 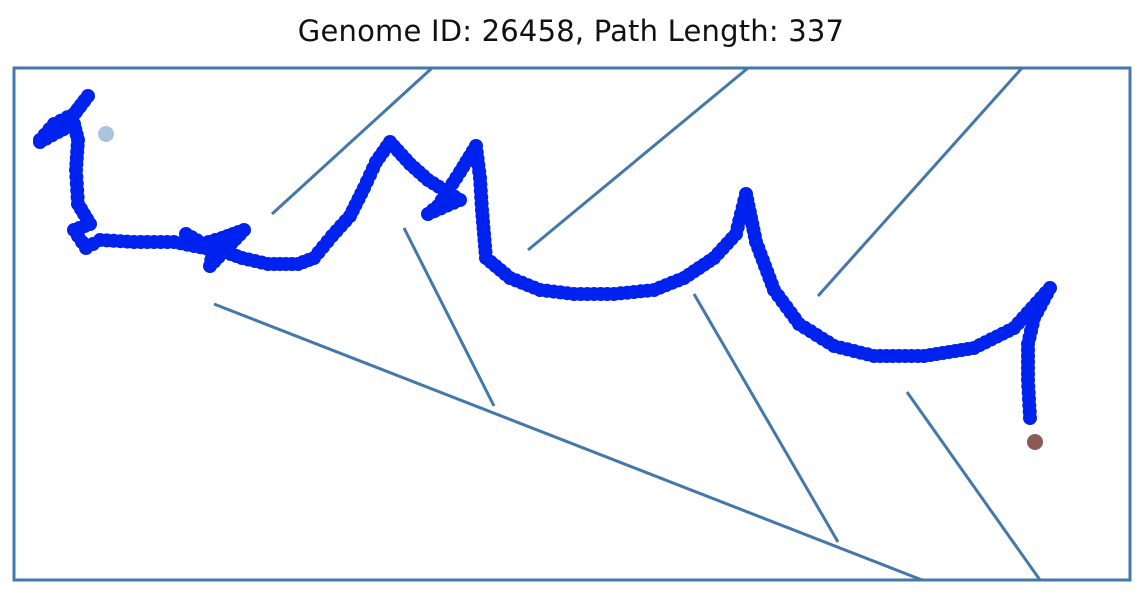 I want to click on end-point-marker, so click(x=1035, y=442).